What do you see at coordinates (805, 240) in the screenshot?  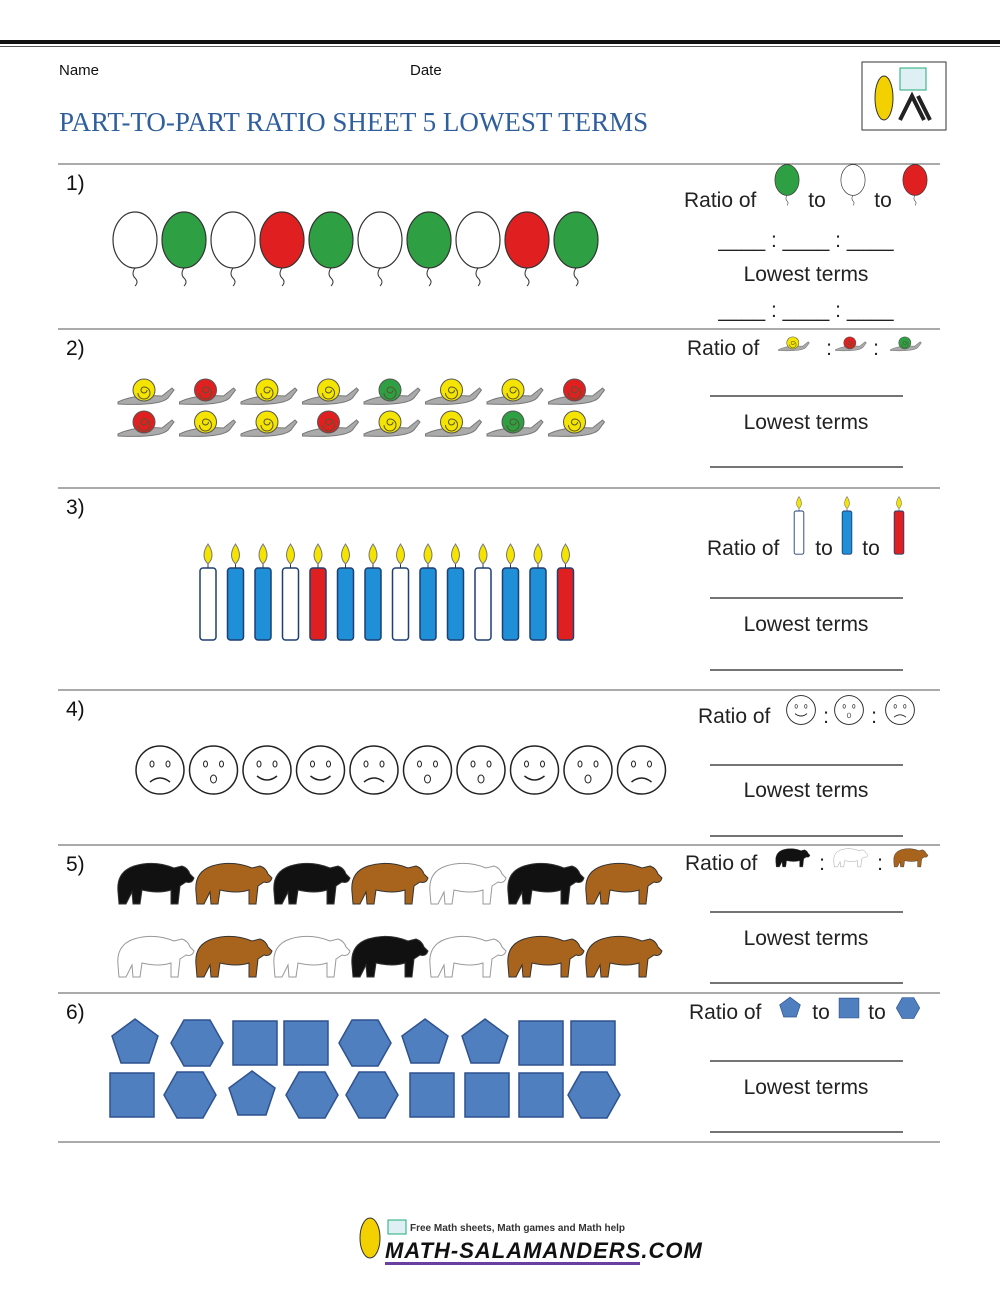 I see `answer-blank: ____ : ____ : ____` at bounding box center [805, 240].